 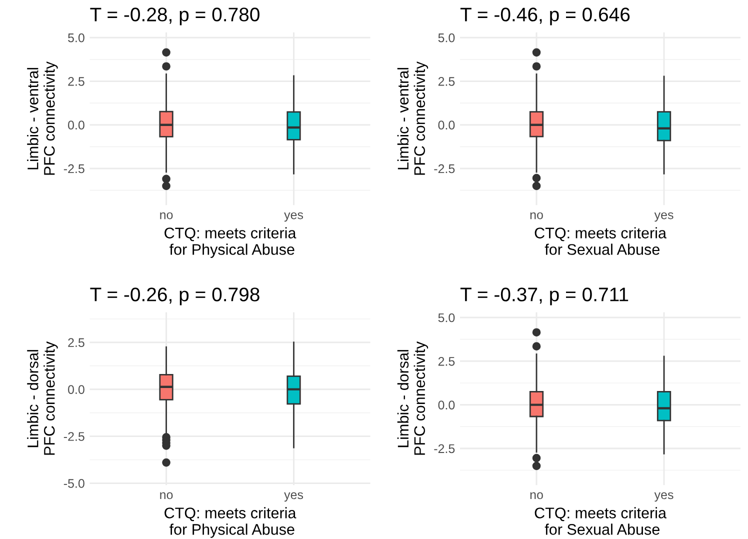 What do you see at coordinates (545, 17) in the screenshot?
I see `chart-title: T = -0.46, p = 0.646` at bounding box center [545, 17].